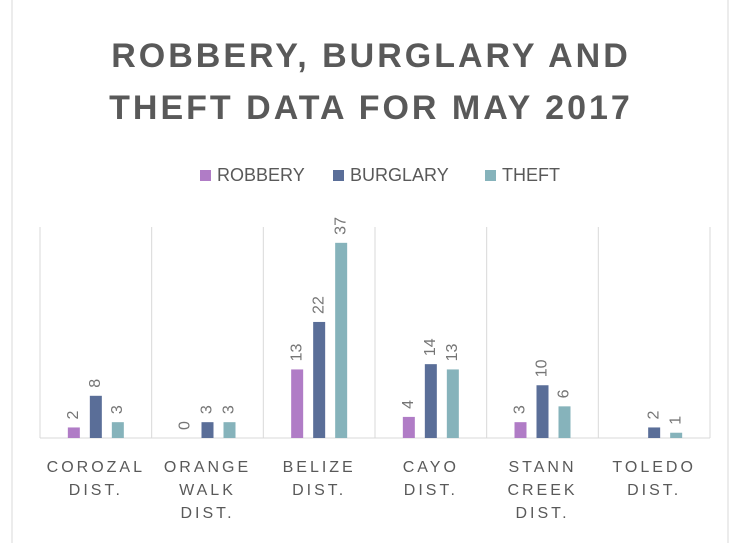  Describe the element at coordinates (207, 490) in the screenshot. I see `x-tick-label: ORANGE WALK DIST.` at that location.